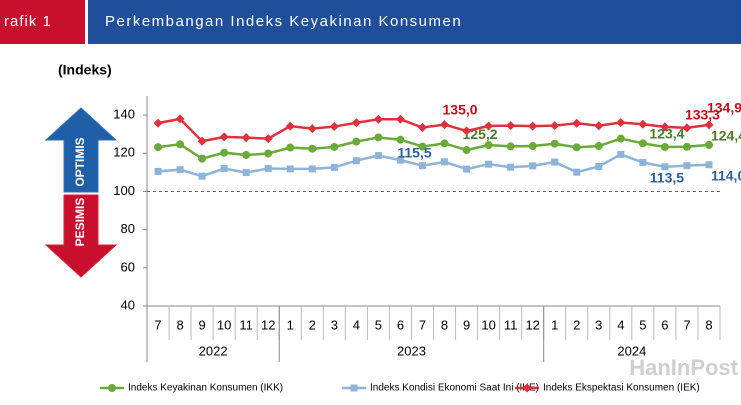 Image resolution: width=741 pixels, height=405 pixels. What do you see at coordinates (598, 324) in the screenshot?
I see `x-tick-label: 3` at bounding box center [598, 324].